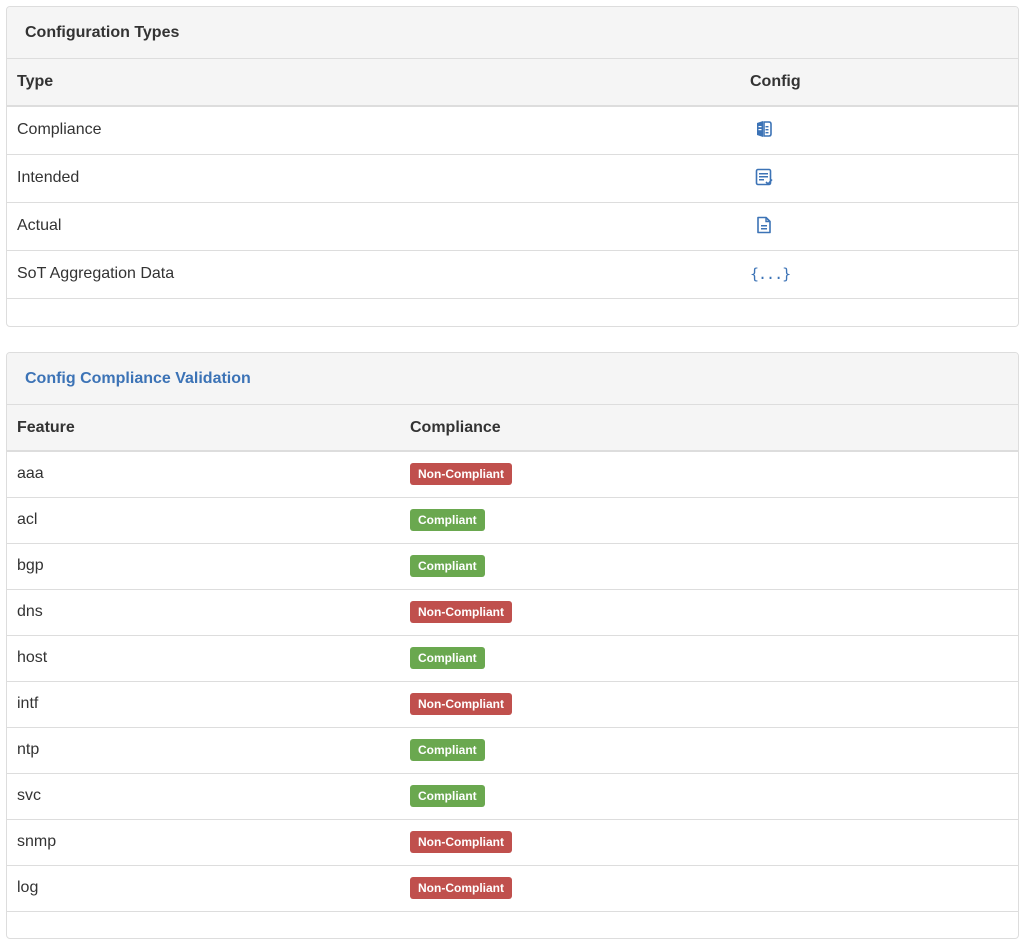 Image resolution: width=1024 pixels, height=944 pixels. Describe the element at coordinates (373, 273) in the screenshot. I see `type-cell: SoT Aggregation Data` at that location.